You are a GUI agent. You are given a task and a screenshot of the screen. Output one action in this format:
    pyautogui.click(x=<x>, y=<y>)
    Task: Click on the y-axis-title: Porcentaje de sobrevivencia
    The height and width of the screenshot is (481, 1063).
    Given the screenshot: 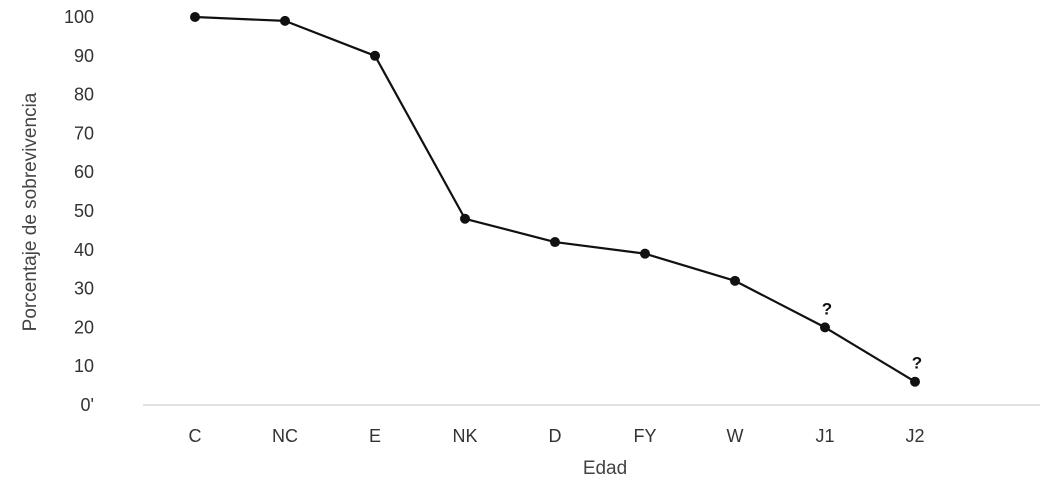 What is the action you would take?
    pyautogui.click(x=30, y=211)
    